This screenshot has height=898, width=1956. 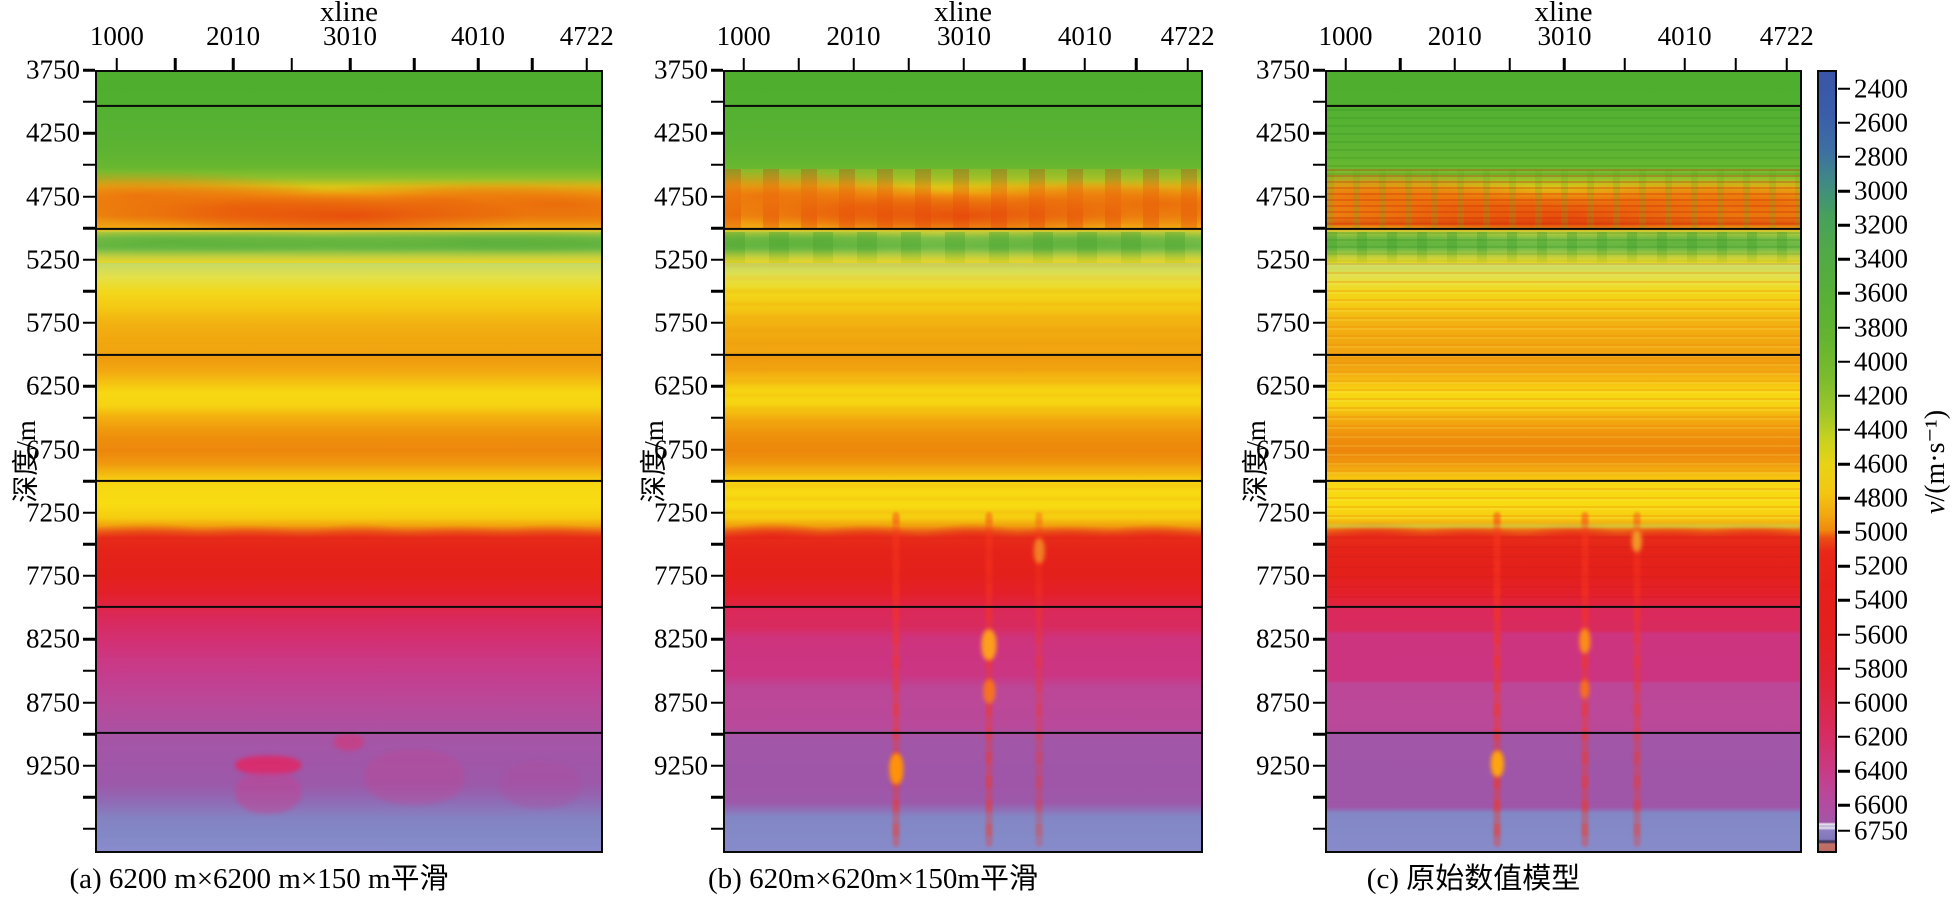 What do you see at coordinates (1283, 132) in the screenshot?
I see `y-axis-tick-label: 4250` at bounding box center [1283, 132].